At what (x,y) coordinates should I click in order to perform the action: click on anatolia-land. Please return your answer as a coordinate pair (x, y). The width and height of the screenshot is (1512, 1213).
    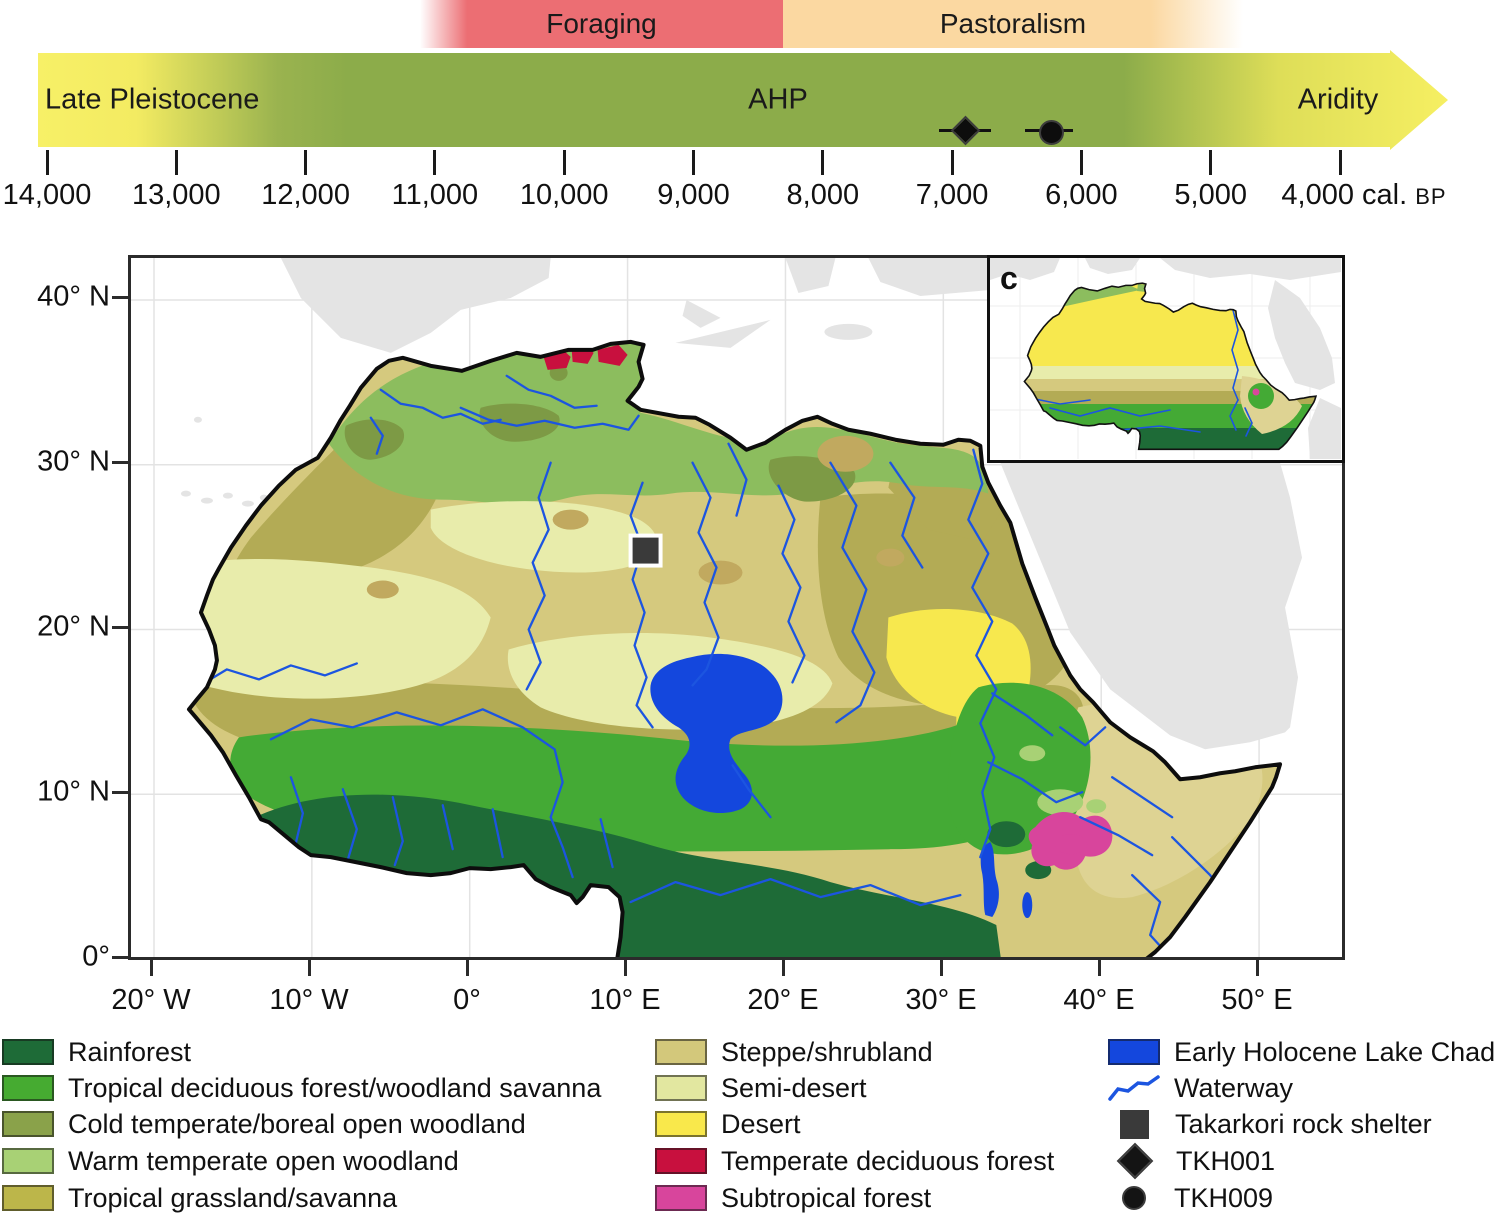
    Looking at the image, I should click on (929, 277).